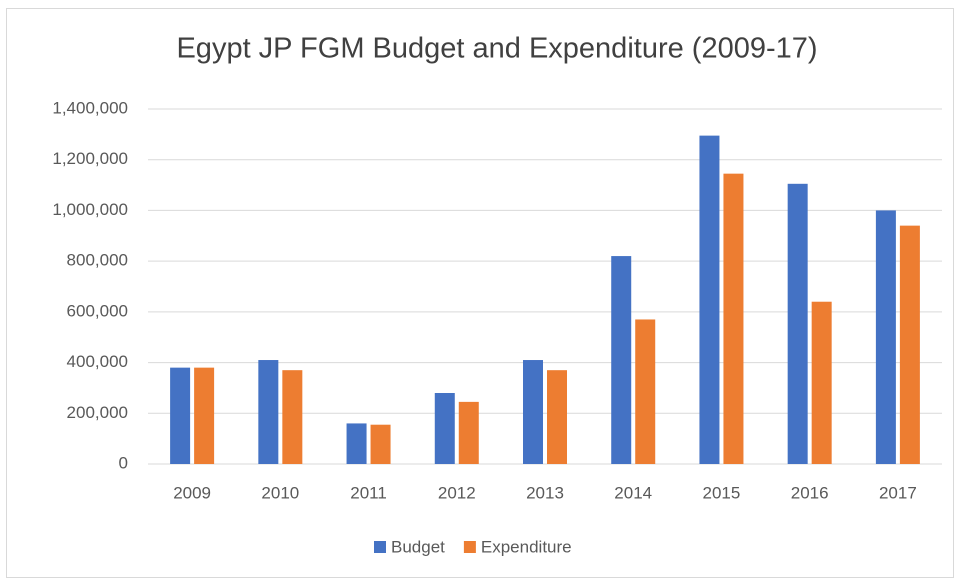 The height and width of the screenshot is (579, 960). I want to click on x-tick-label: 2014, so click(633, 492).